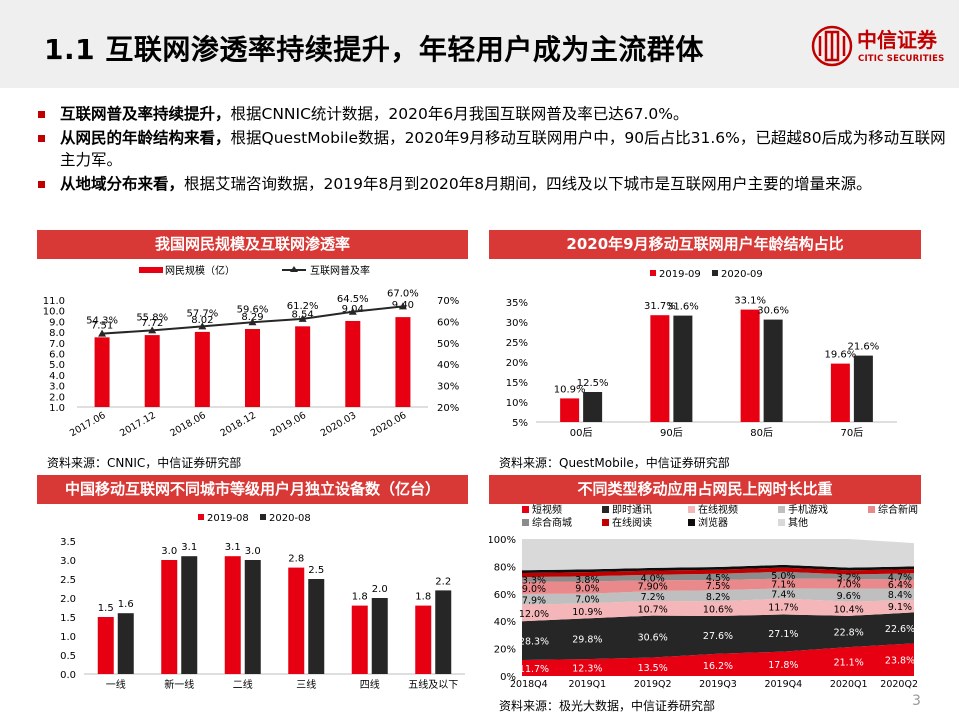  What do you see at coordinates (653, 638) in the screenshot?
I see `area-value-label: 30.6%` at bounding box center [653, 638].